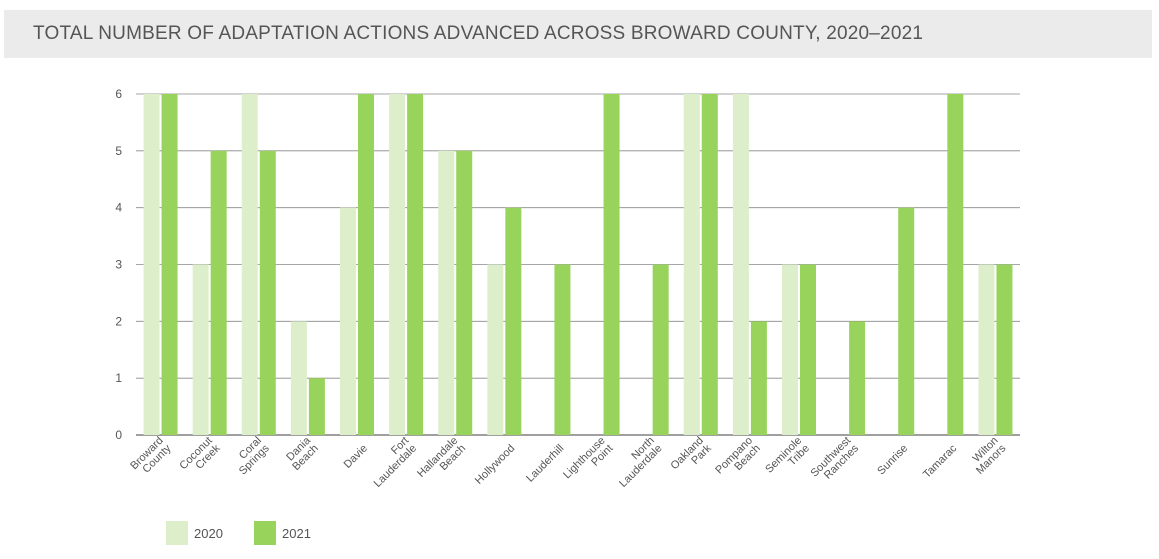 The width and height of the screenshot is (1159, 559). What do you see at coordinates (177, 533) in the screenshot?
I see `legend-swatch-2020` at bounding box center [177, 533].